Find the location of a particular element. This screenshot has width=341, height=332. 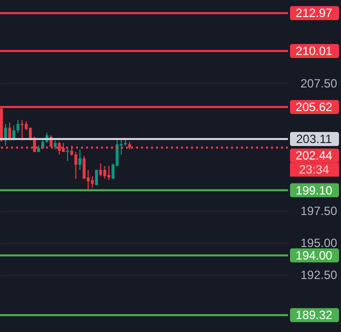

ref-line-label: 203.11 is located at coordinates (314, 139).